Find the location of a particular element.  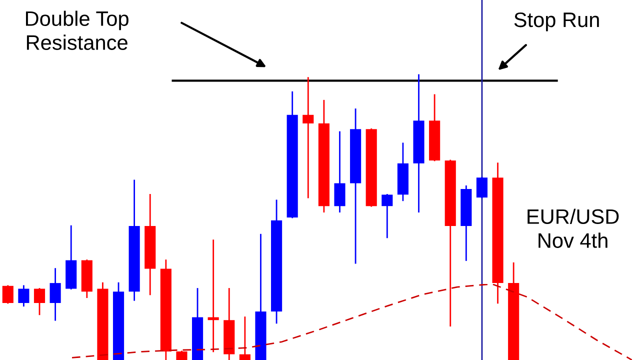

text: EUR/USD Nov 4th is located at coordinates (573, 228).